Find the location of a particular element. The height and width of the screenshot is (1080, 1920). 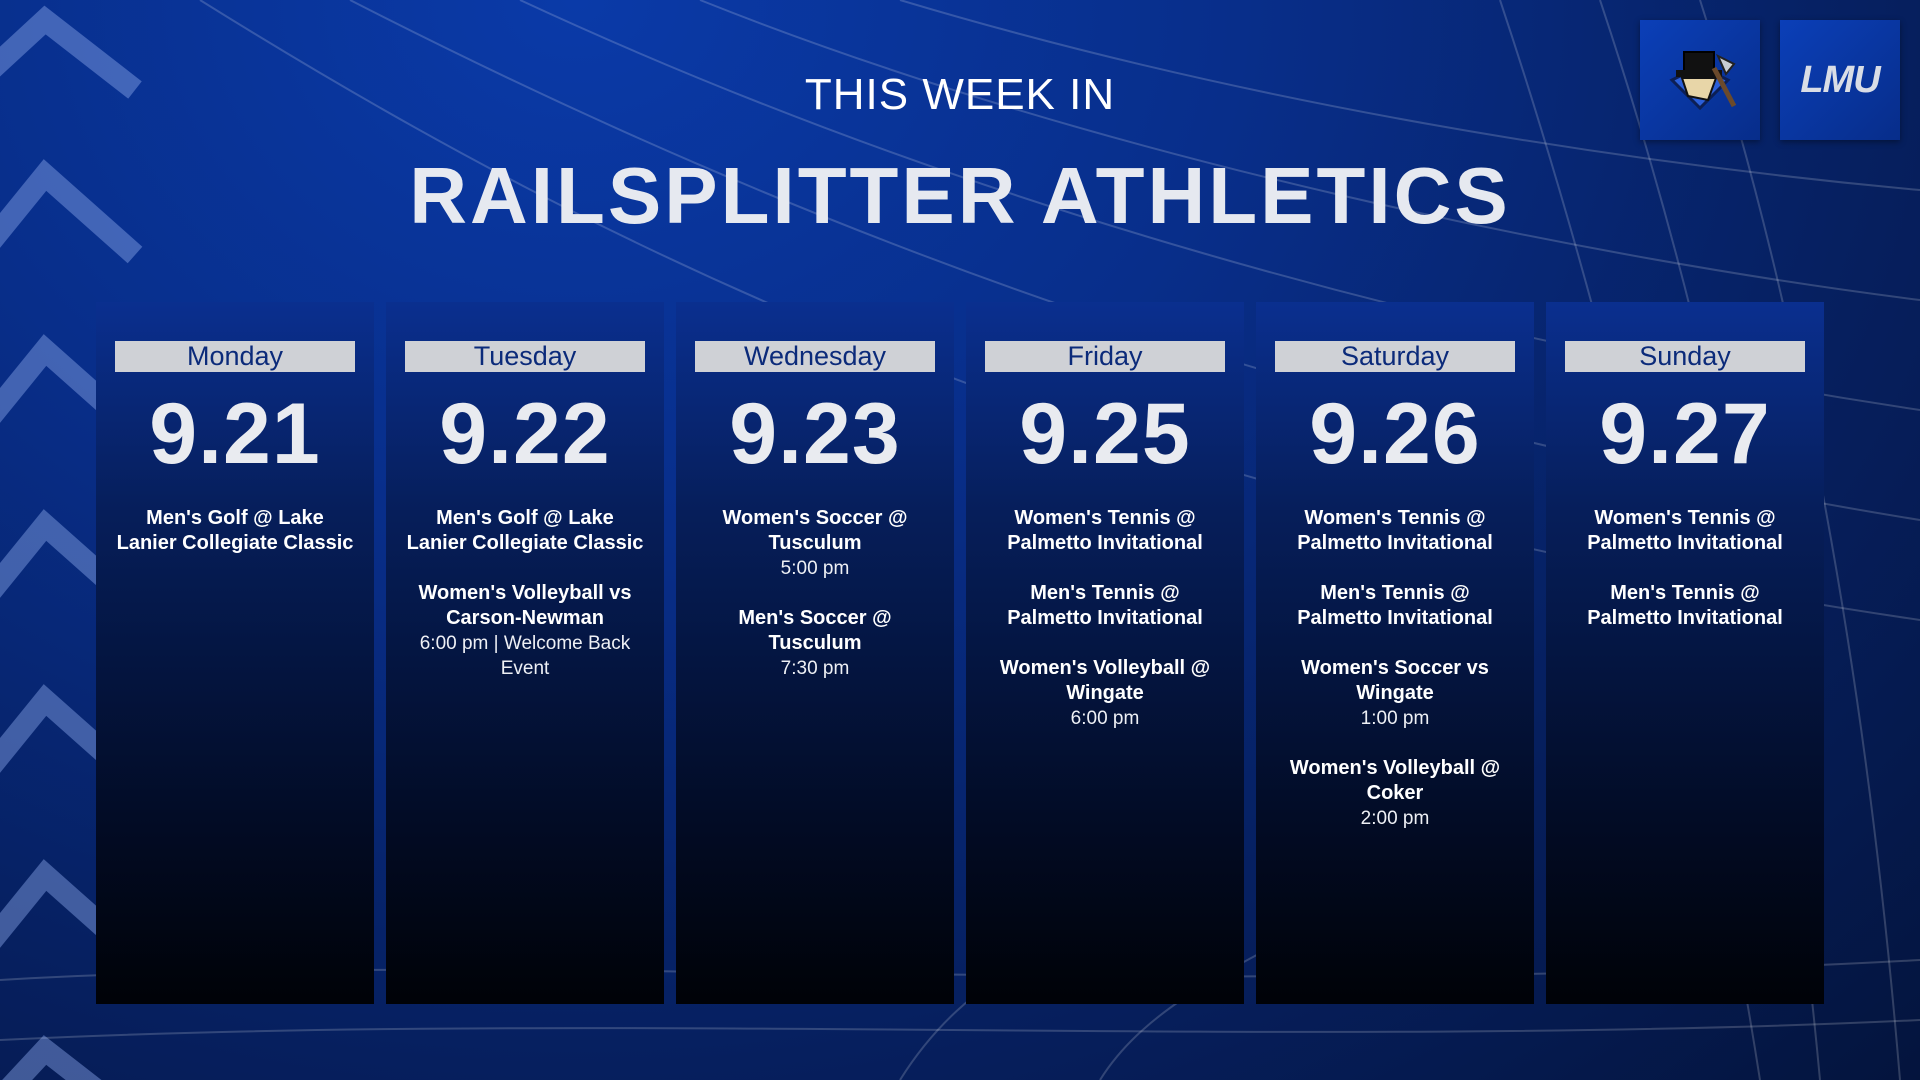

event-detail: 6:00 pm is located at coordinates (1105, 718).